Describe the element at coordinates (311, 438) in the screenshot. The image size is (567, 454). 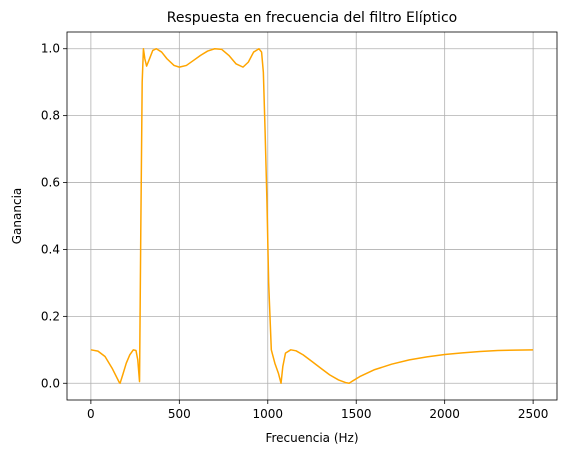
I see `x-axis-label: Frecuencia (Hz)` at that location.